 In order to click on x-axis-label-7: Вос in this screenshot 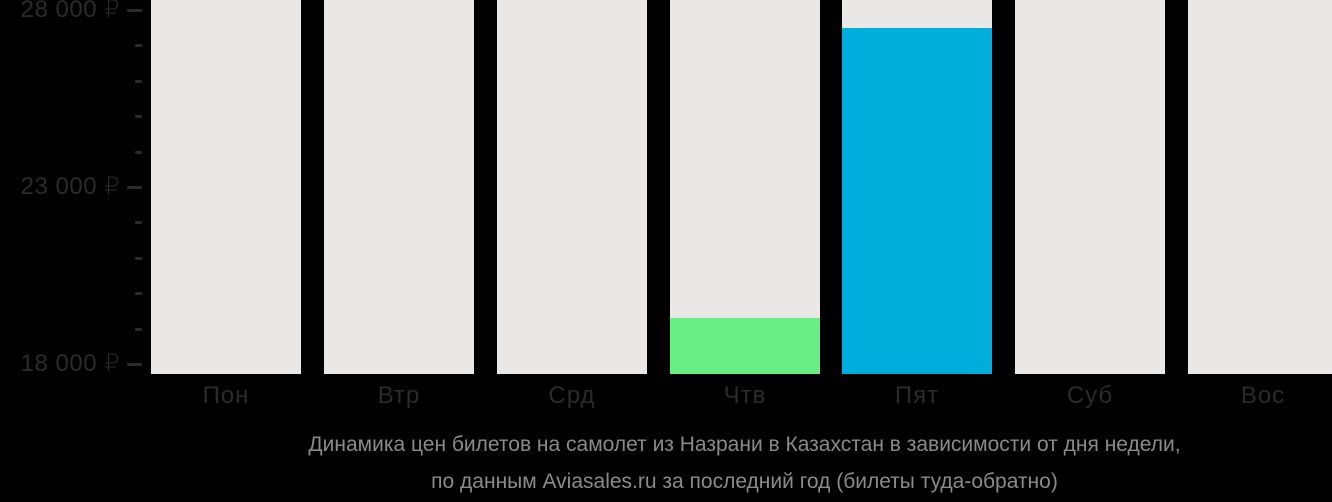, I will do `click(1263, 395)`.